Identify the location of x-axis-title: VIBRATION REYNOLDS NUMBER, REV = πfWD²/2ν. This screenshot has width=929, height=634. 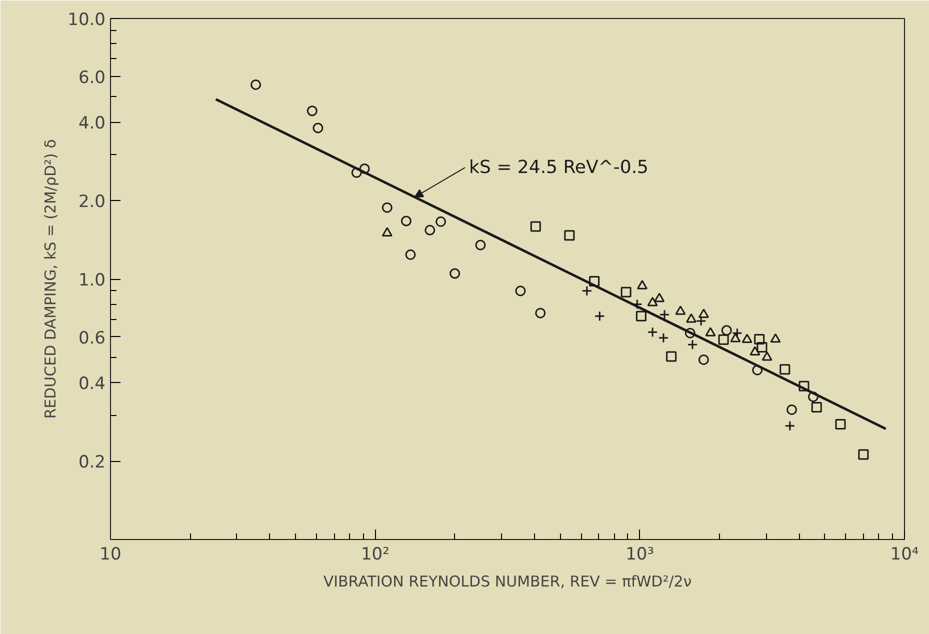
(507, 581).